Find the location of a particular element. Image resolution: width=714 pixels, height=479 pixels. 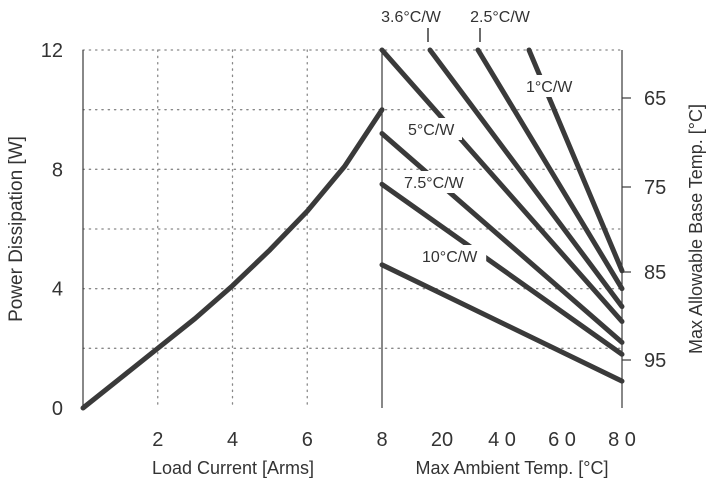

right-y-axis-title: Max Allowable Base Temp. [°C] is located at coordinates (696, 229).